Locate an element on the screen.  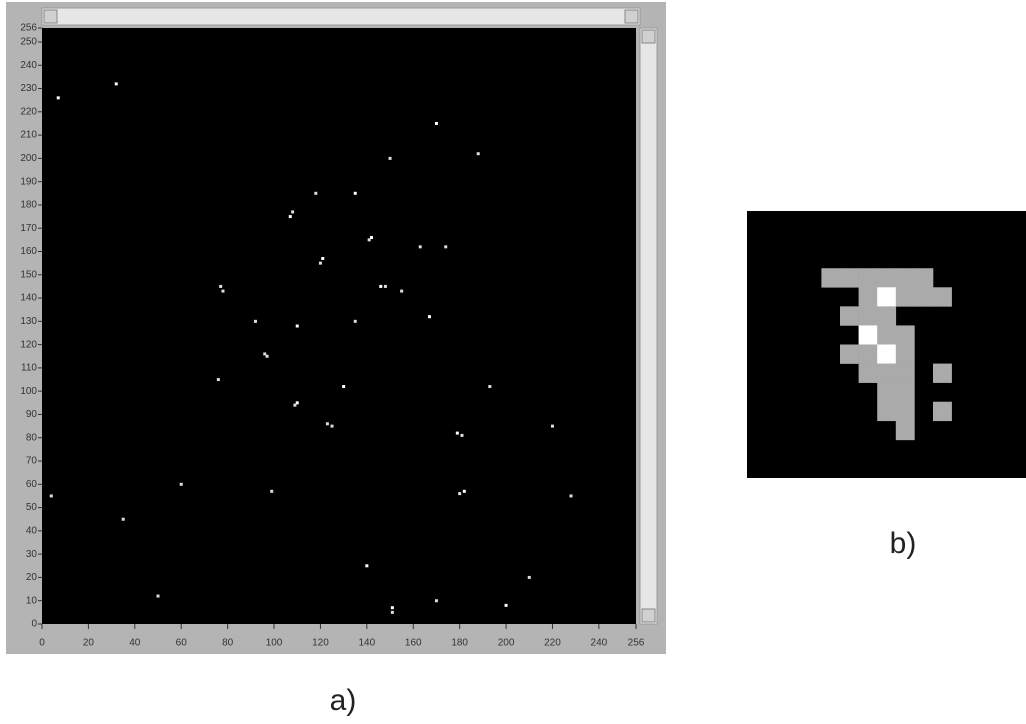
y-tick-label: 170 is located at coordinates (28, 228).